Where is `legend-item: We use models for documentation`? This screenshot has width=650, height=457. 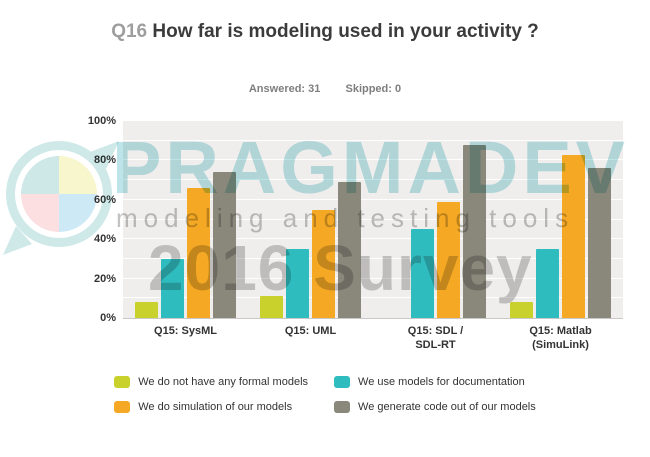
legend-item: We use models for documentation is located at coordinates (435, 382).